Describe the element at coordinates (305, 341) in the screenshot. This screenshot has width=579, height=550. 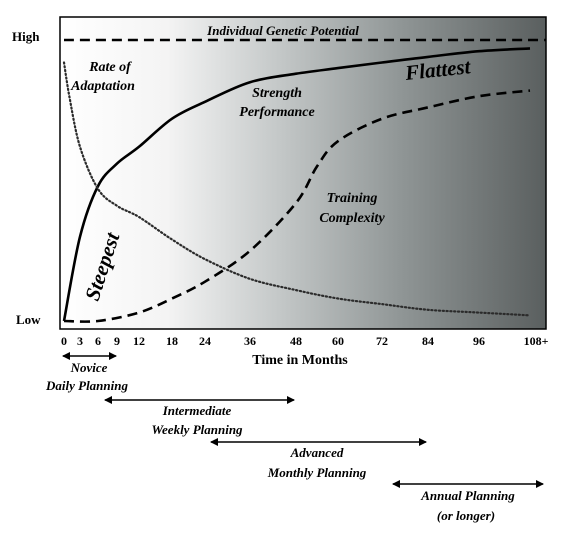
I see `x-tick-labels: 0 3 6 9 12 18 24 36 48 60 72 84 96 108+` at that location.